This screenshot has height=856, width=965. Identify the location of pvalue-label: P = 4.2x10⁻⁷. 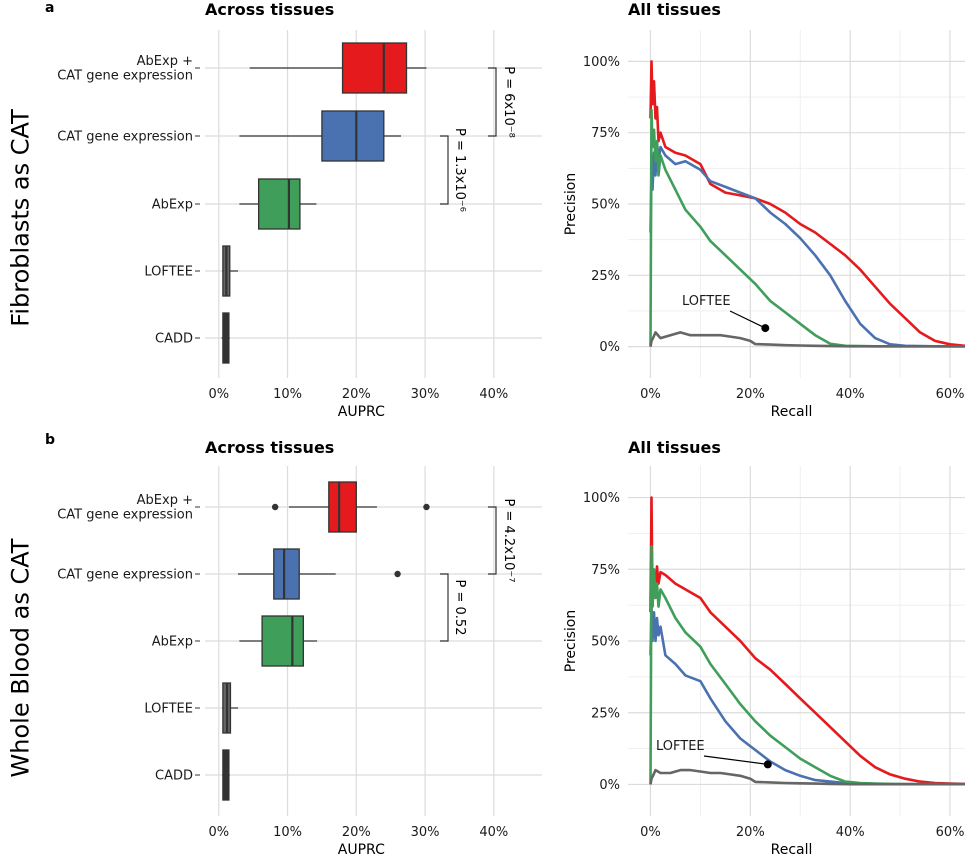
(508, 541).